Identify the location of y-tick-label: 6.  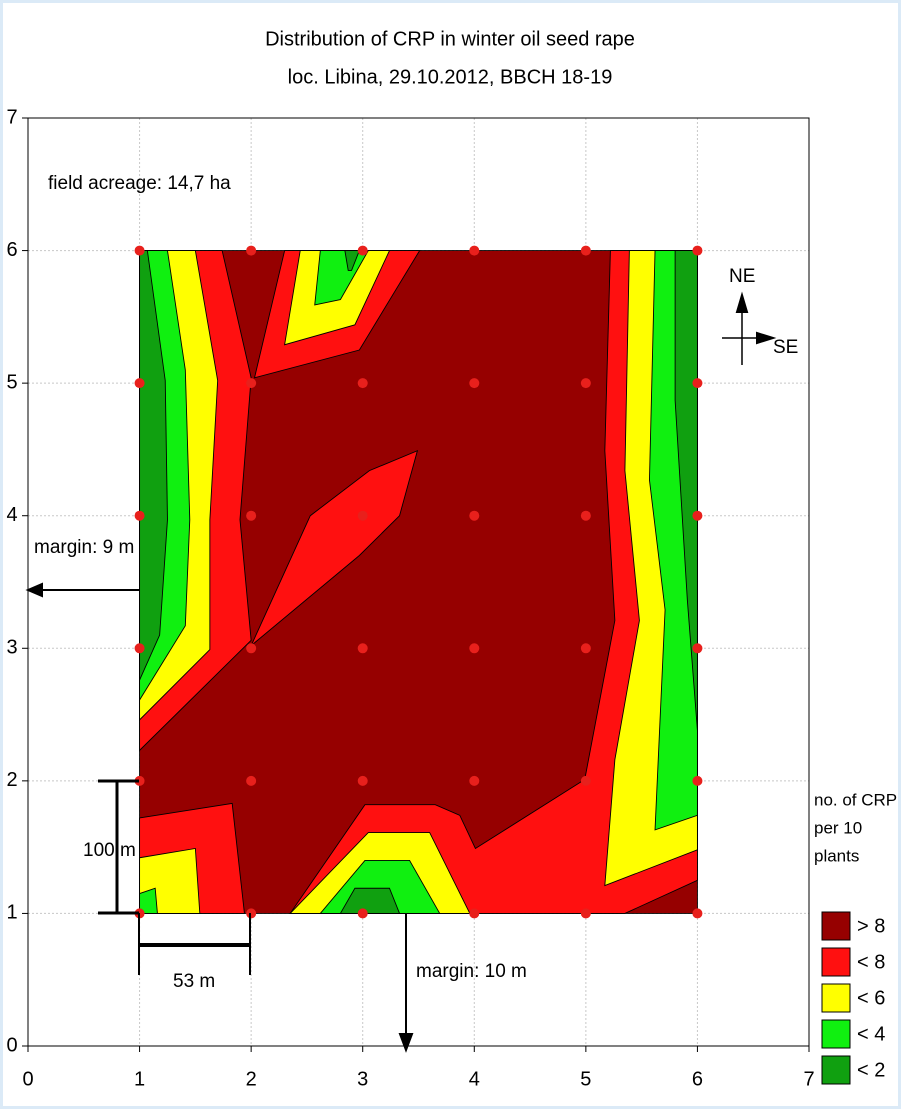
(11, 250).